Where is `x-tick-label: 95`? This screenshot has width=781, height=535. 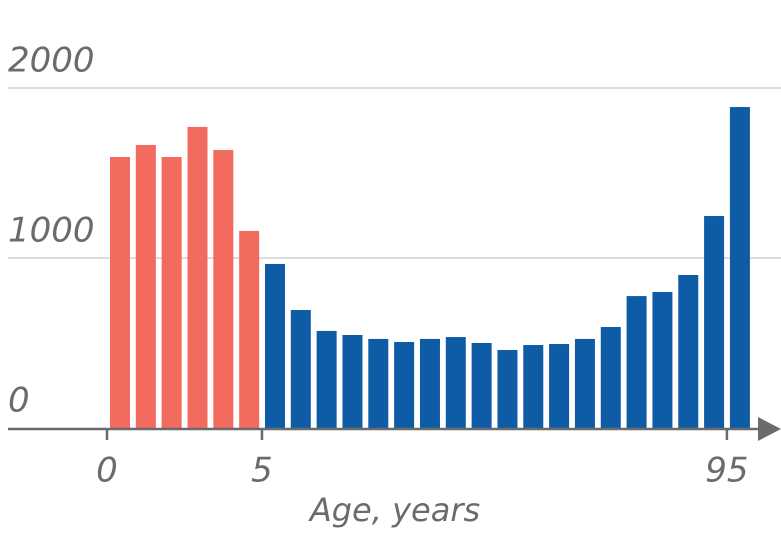
x-tick-label: 95 is located at coordinates (726, 471).